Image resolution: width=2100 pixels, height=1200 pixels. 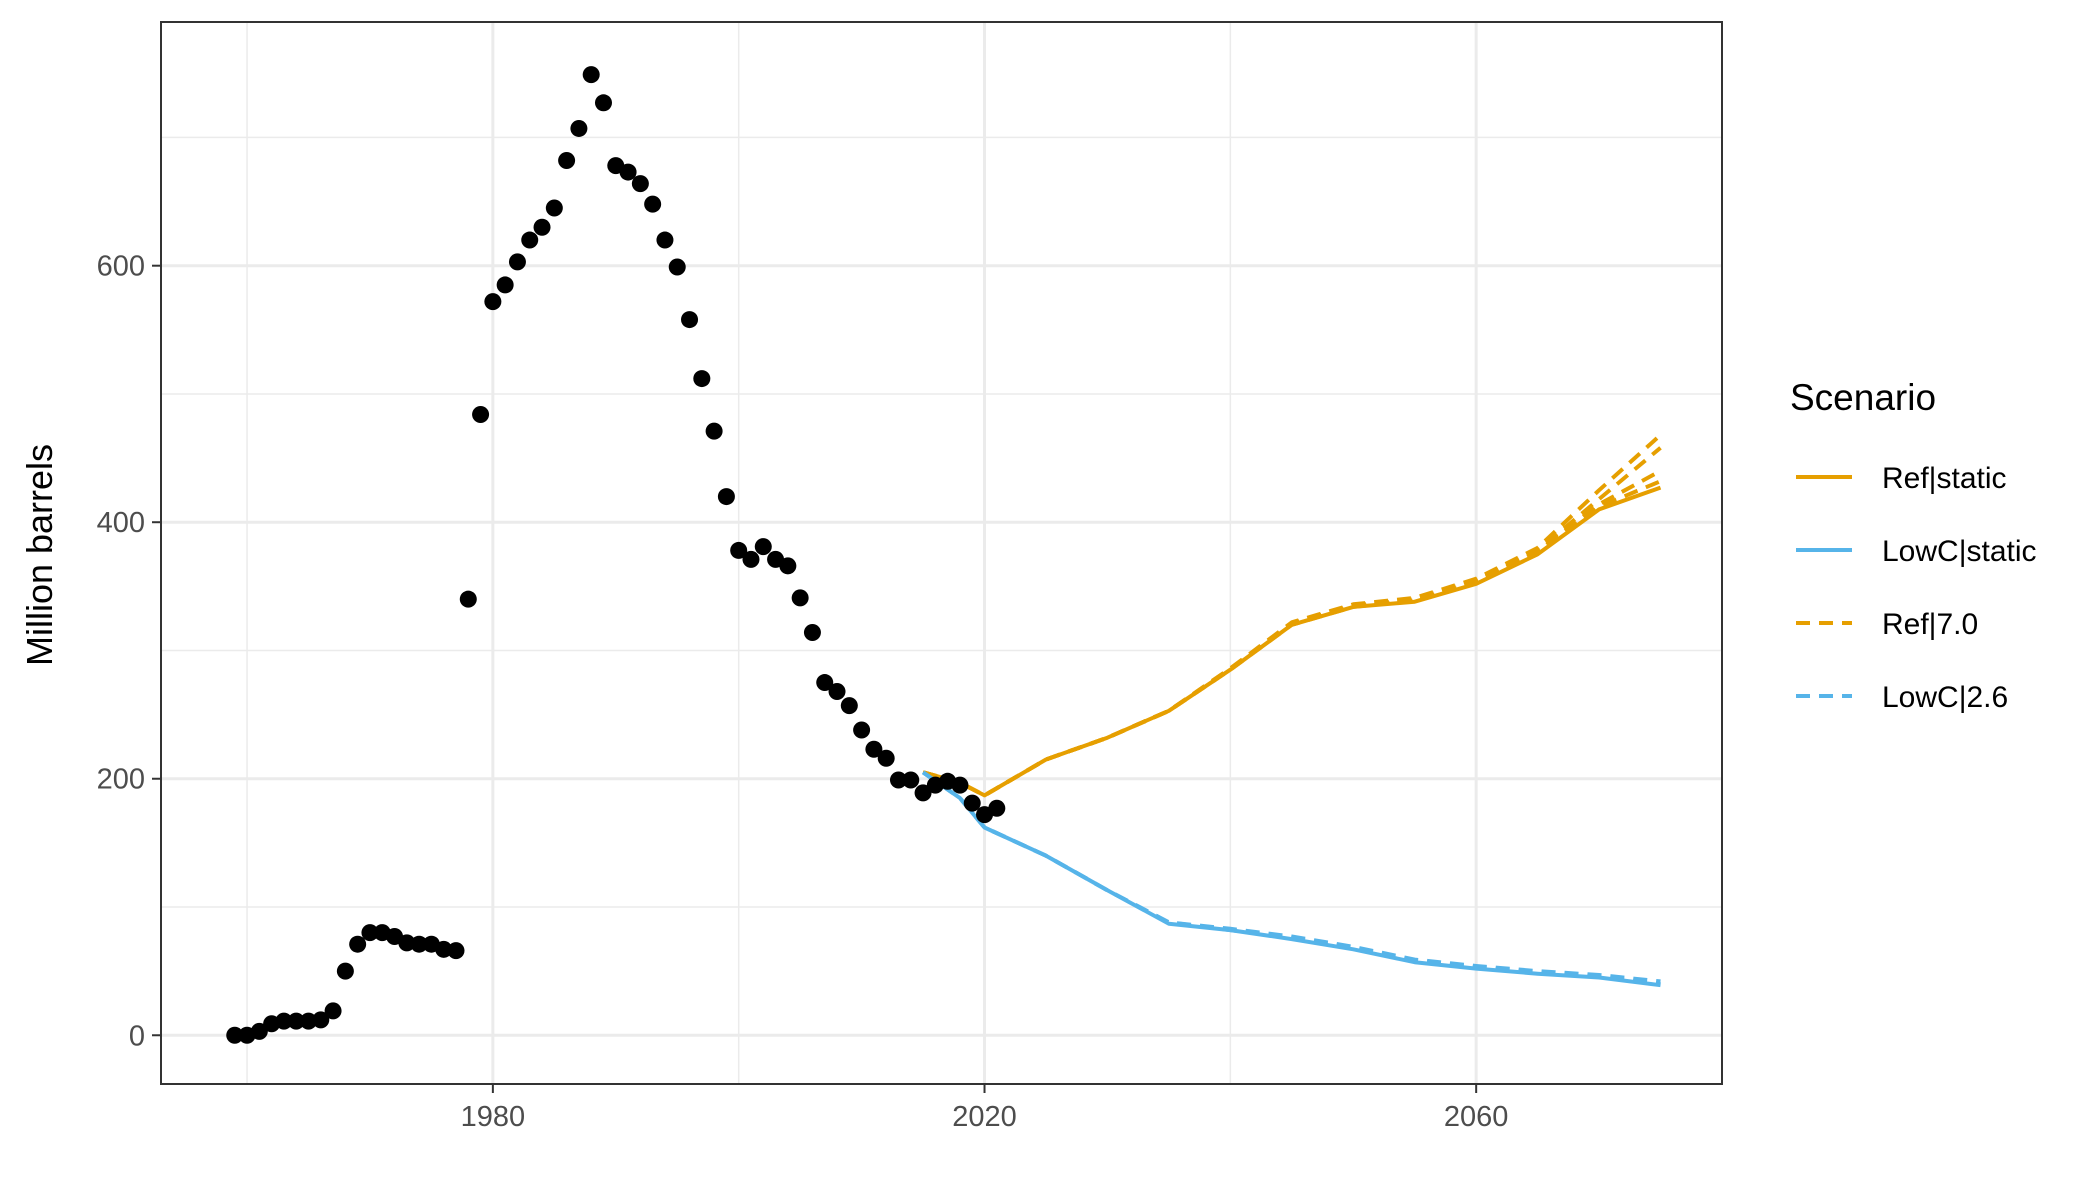 I want to click on legend-title: Scenario, so click(x=1863, y=397).